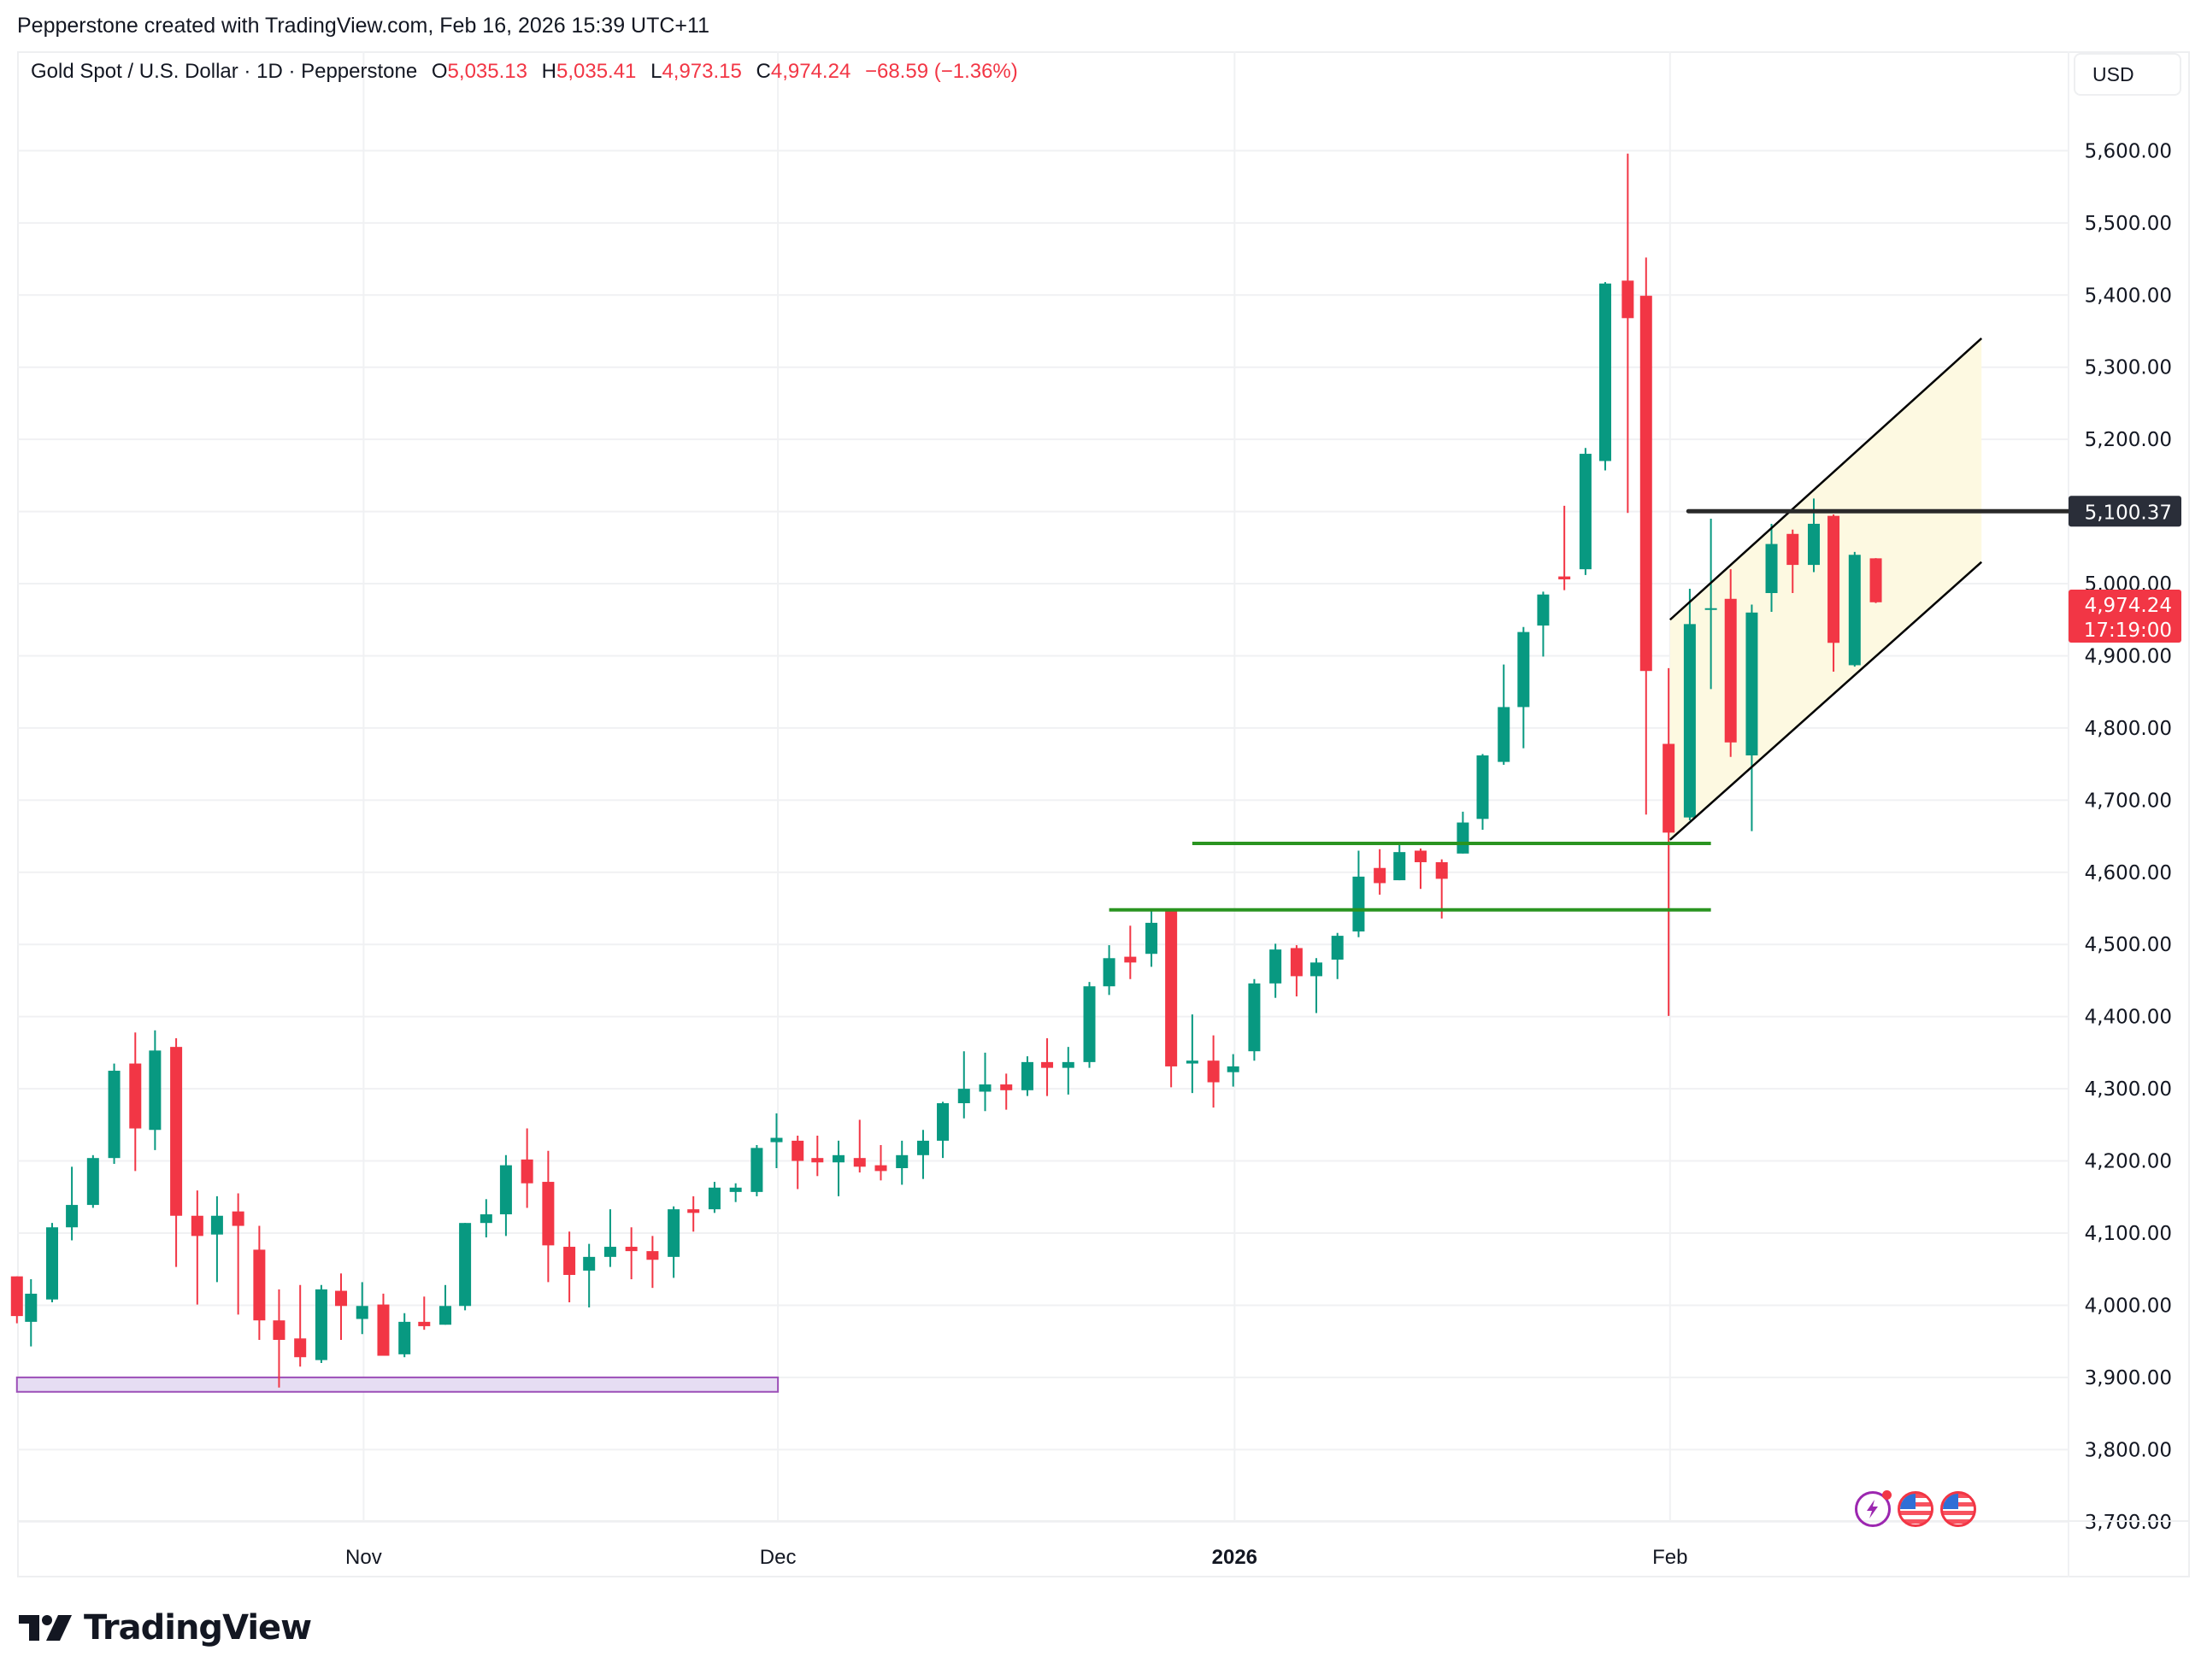 This screenshot has width=2207, height=1680. What do you see at coordinates (1826, 479) in the screenshot?
I see `channel-upper-line` at bounding box center [1826, 479].